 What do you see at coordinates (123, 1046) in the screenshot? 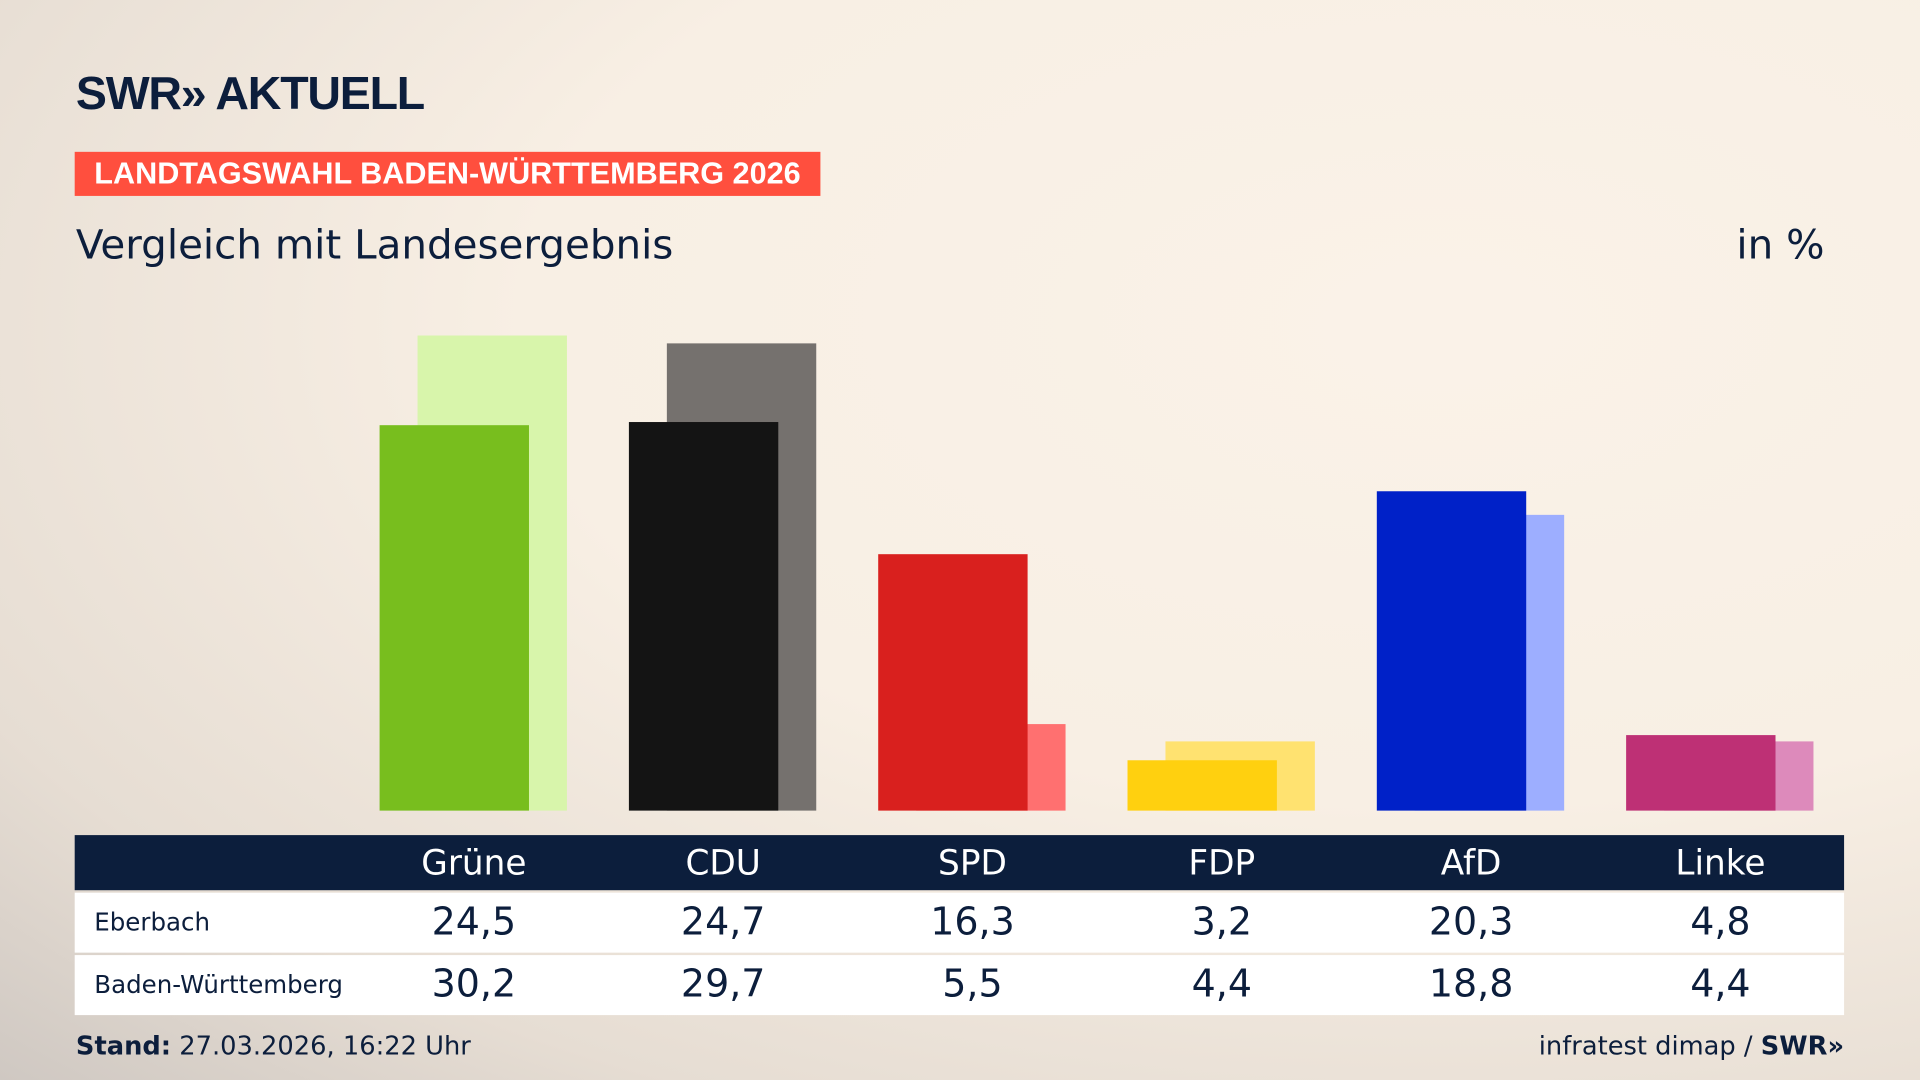
I see `stand-label: Stand:` at bounding box center [123, 1046].